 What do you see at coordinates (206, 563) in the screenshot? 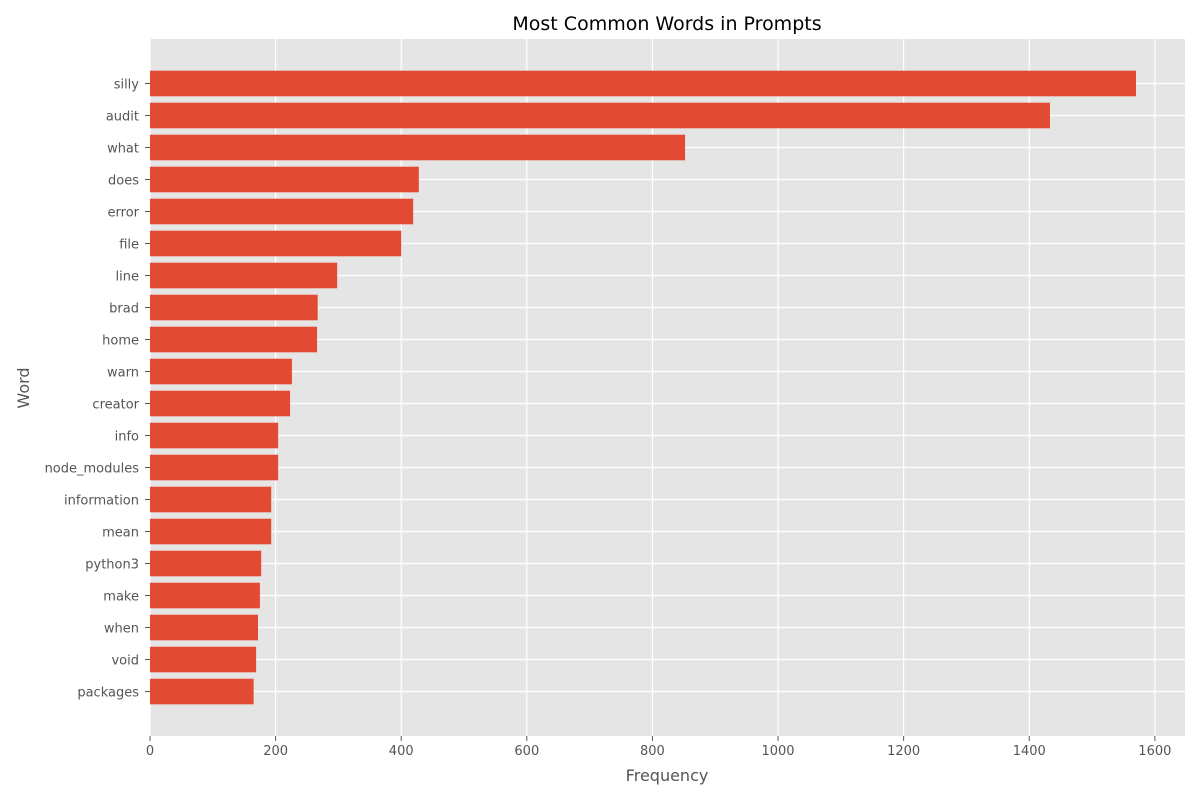
I see `bar-python3` at bounding box center [206, 563].